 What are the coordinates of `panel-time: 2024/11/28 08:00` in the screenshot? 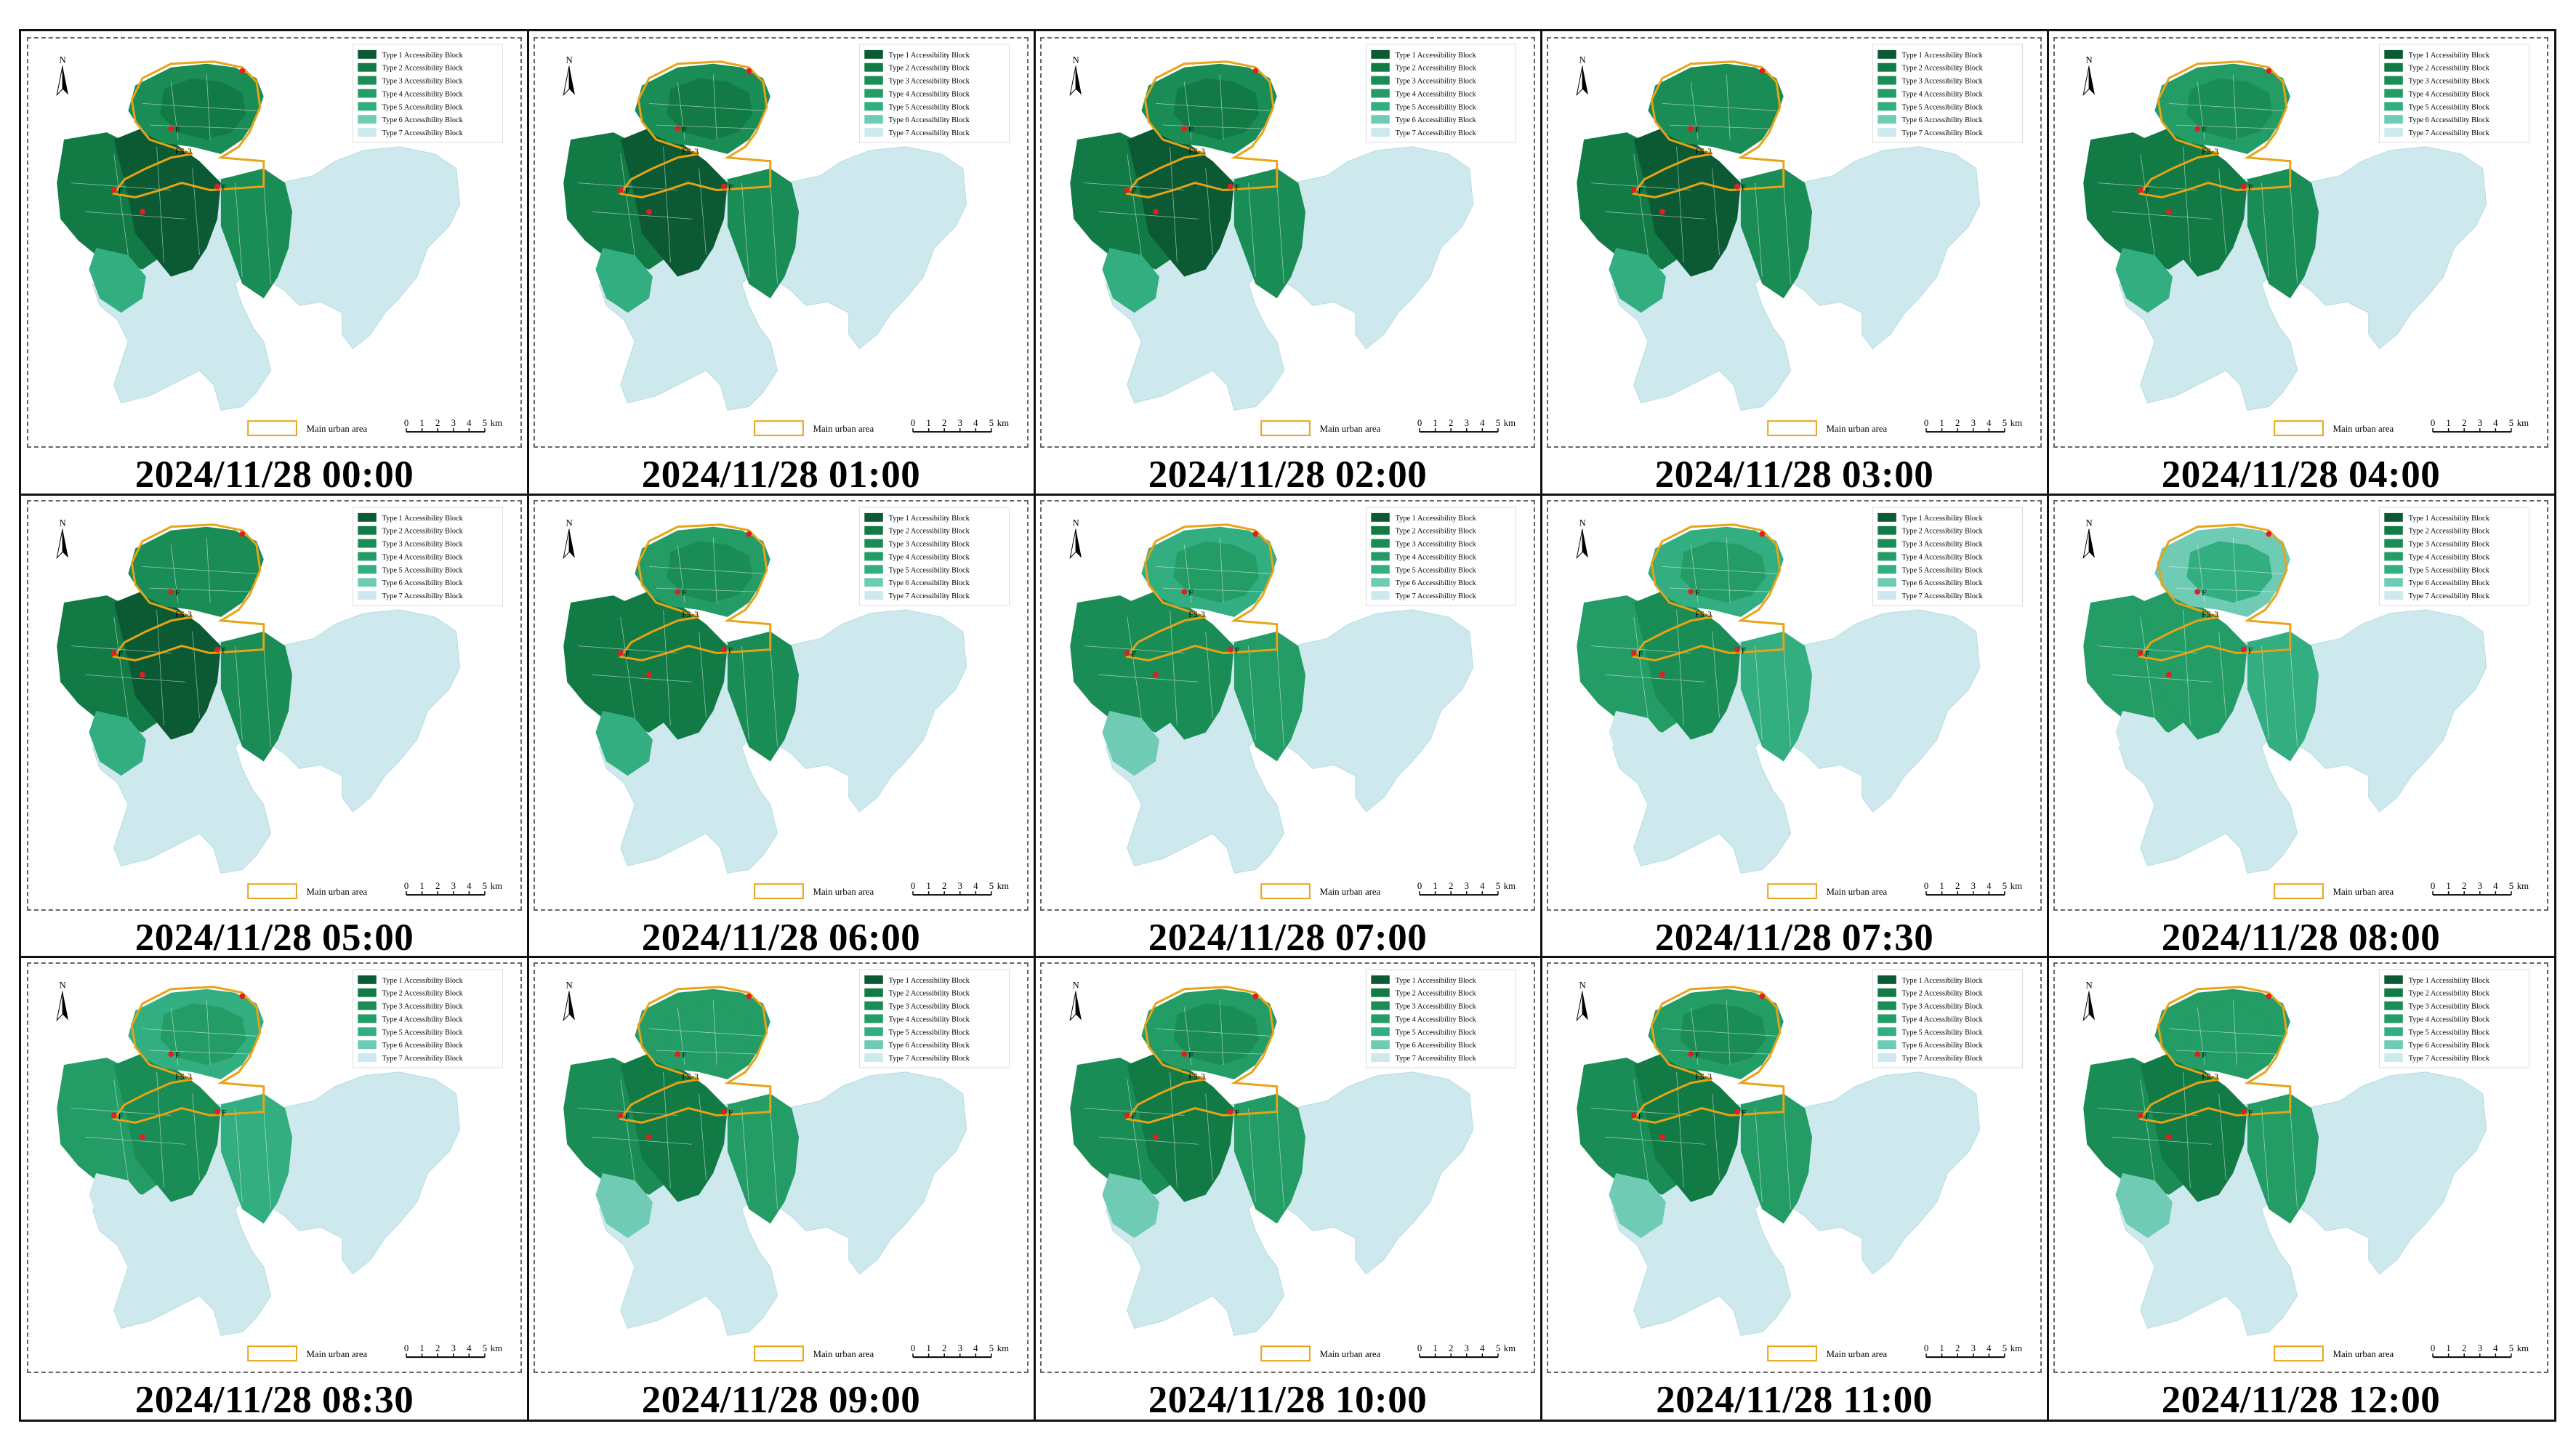 It's located at (2301, 938).